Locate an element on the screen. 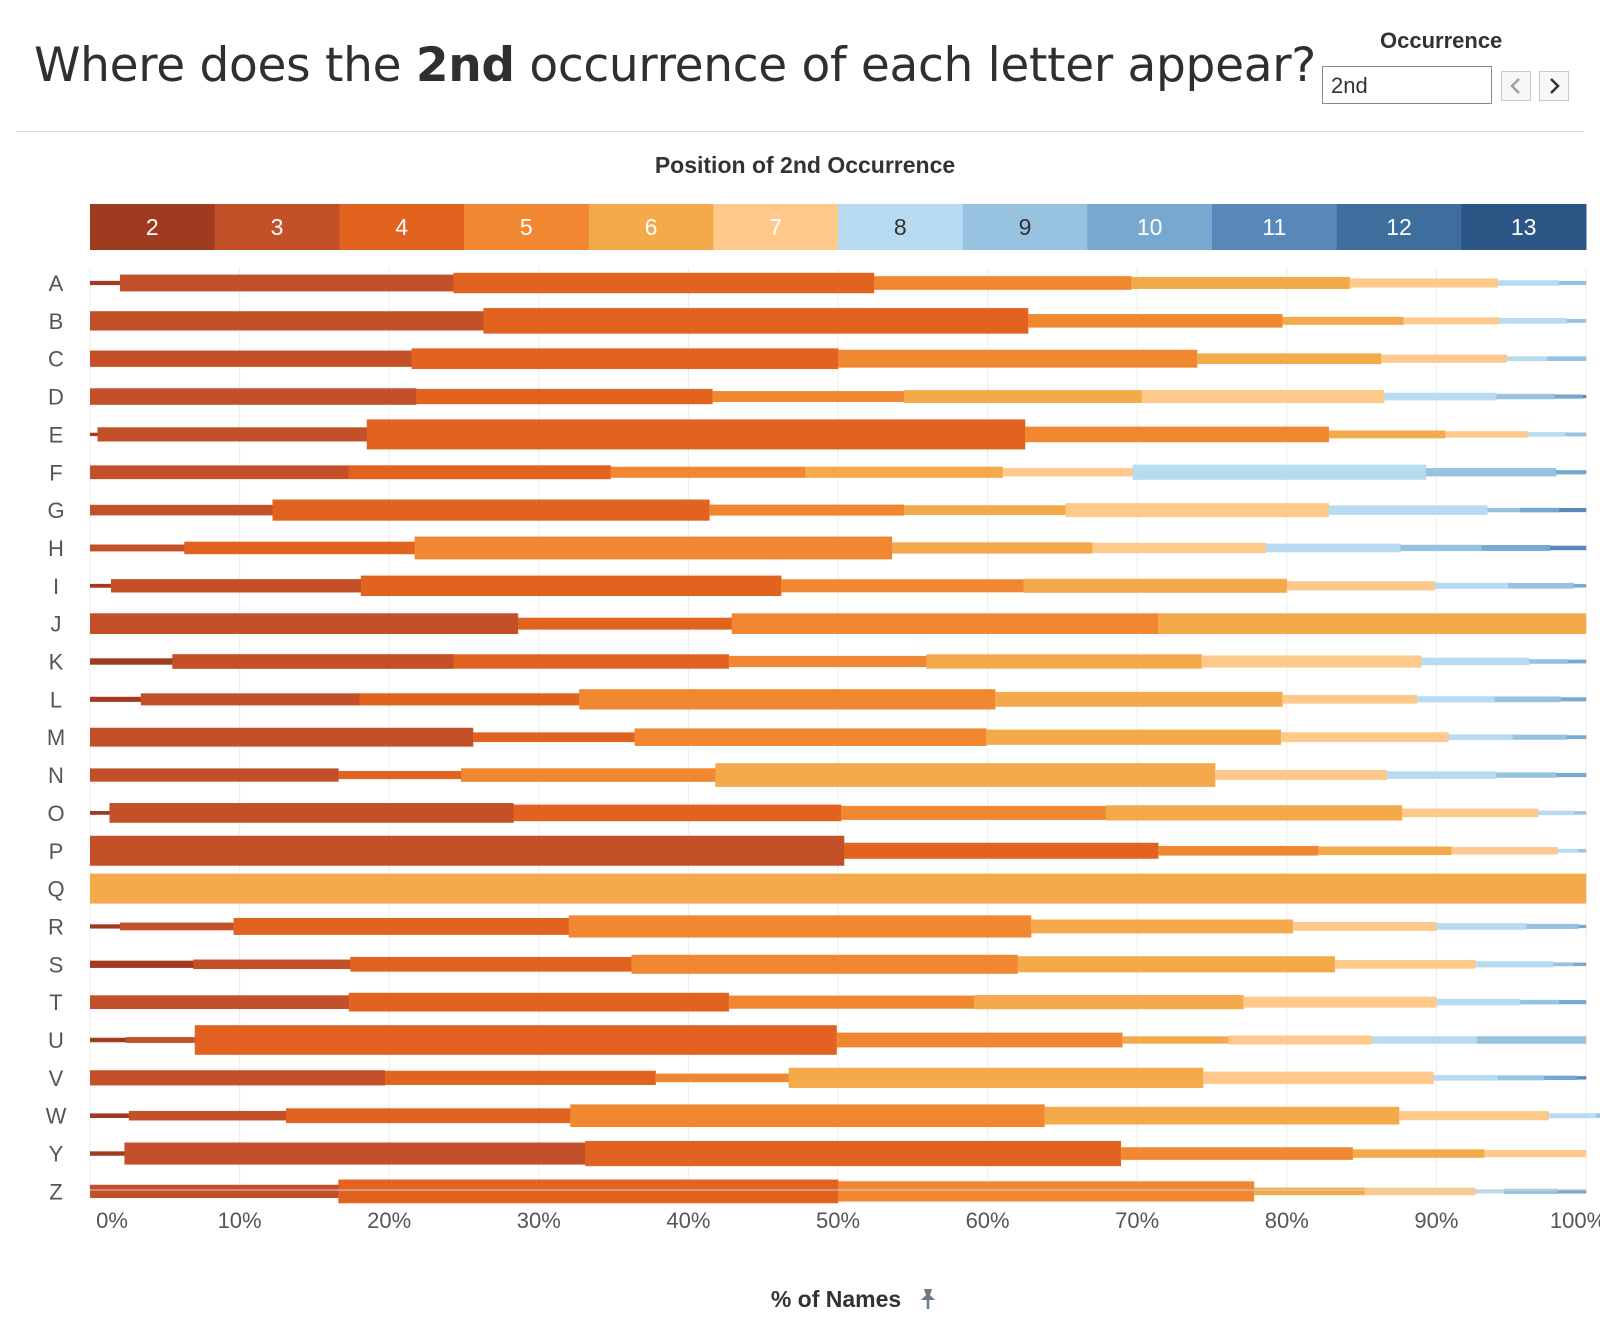 The height and width of the screenshot is (1334, 1600). pin-icon is located at coordinates (928, 1299).